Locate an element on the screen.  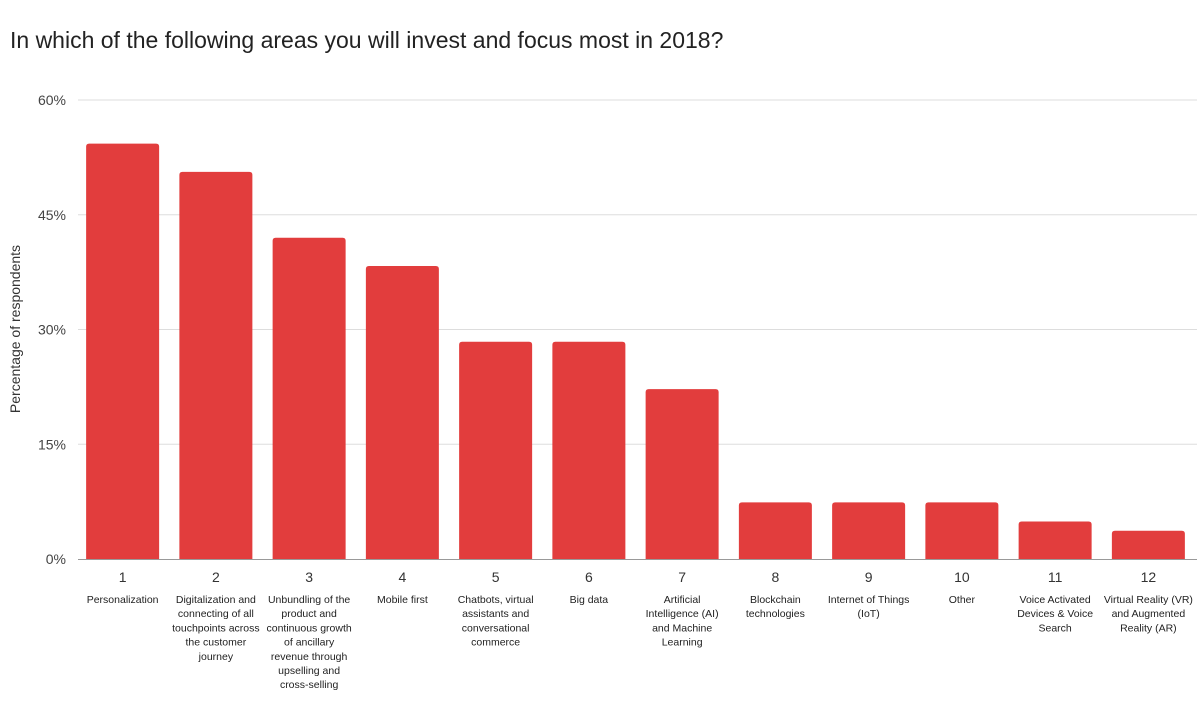
x-tick-number: 11 is located at coordinates (1055, 577).